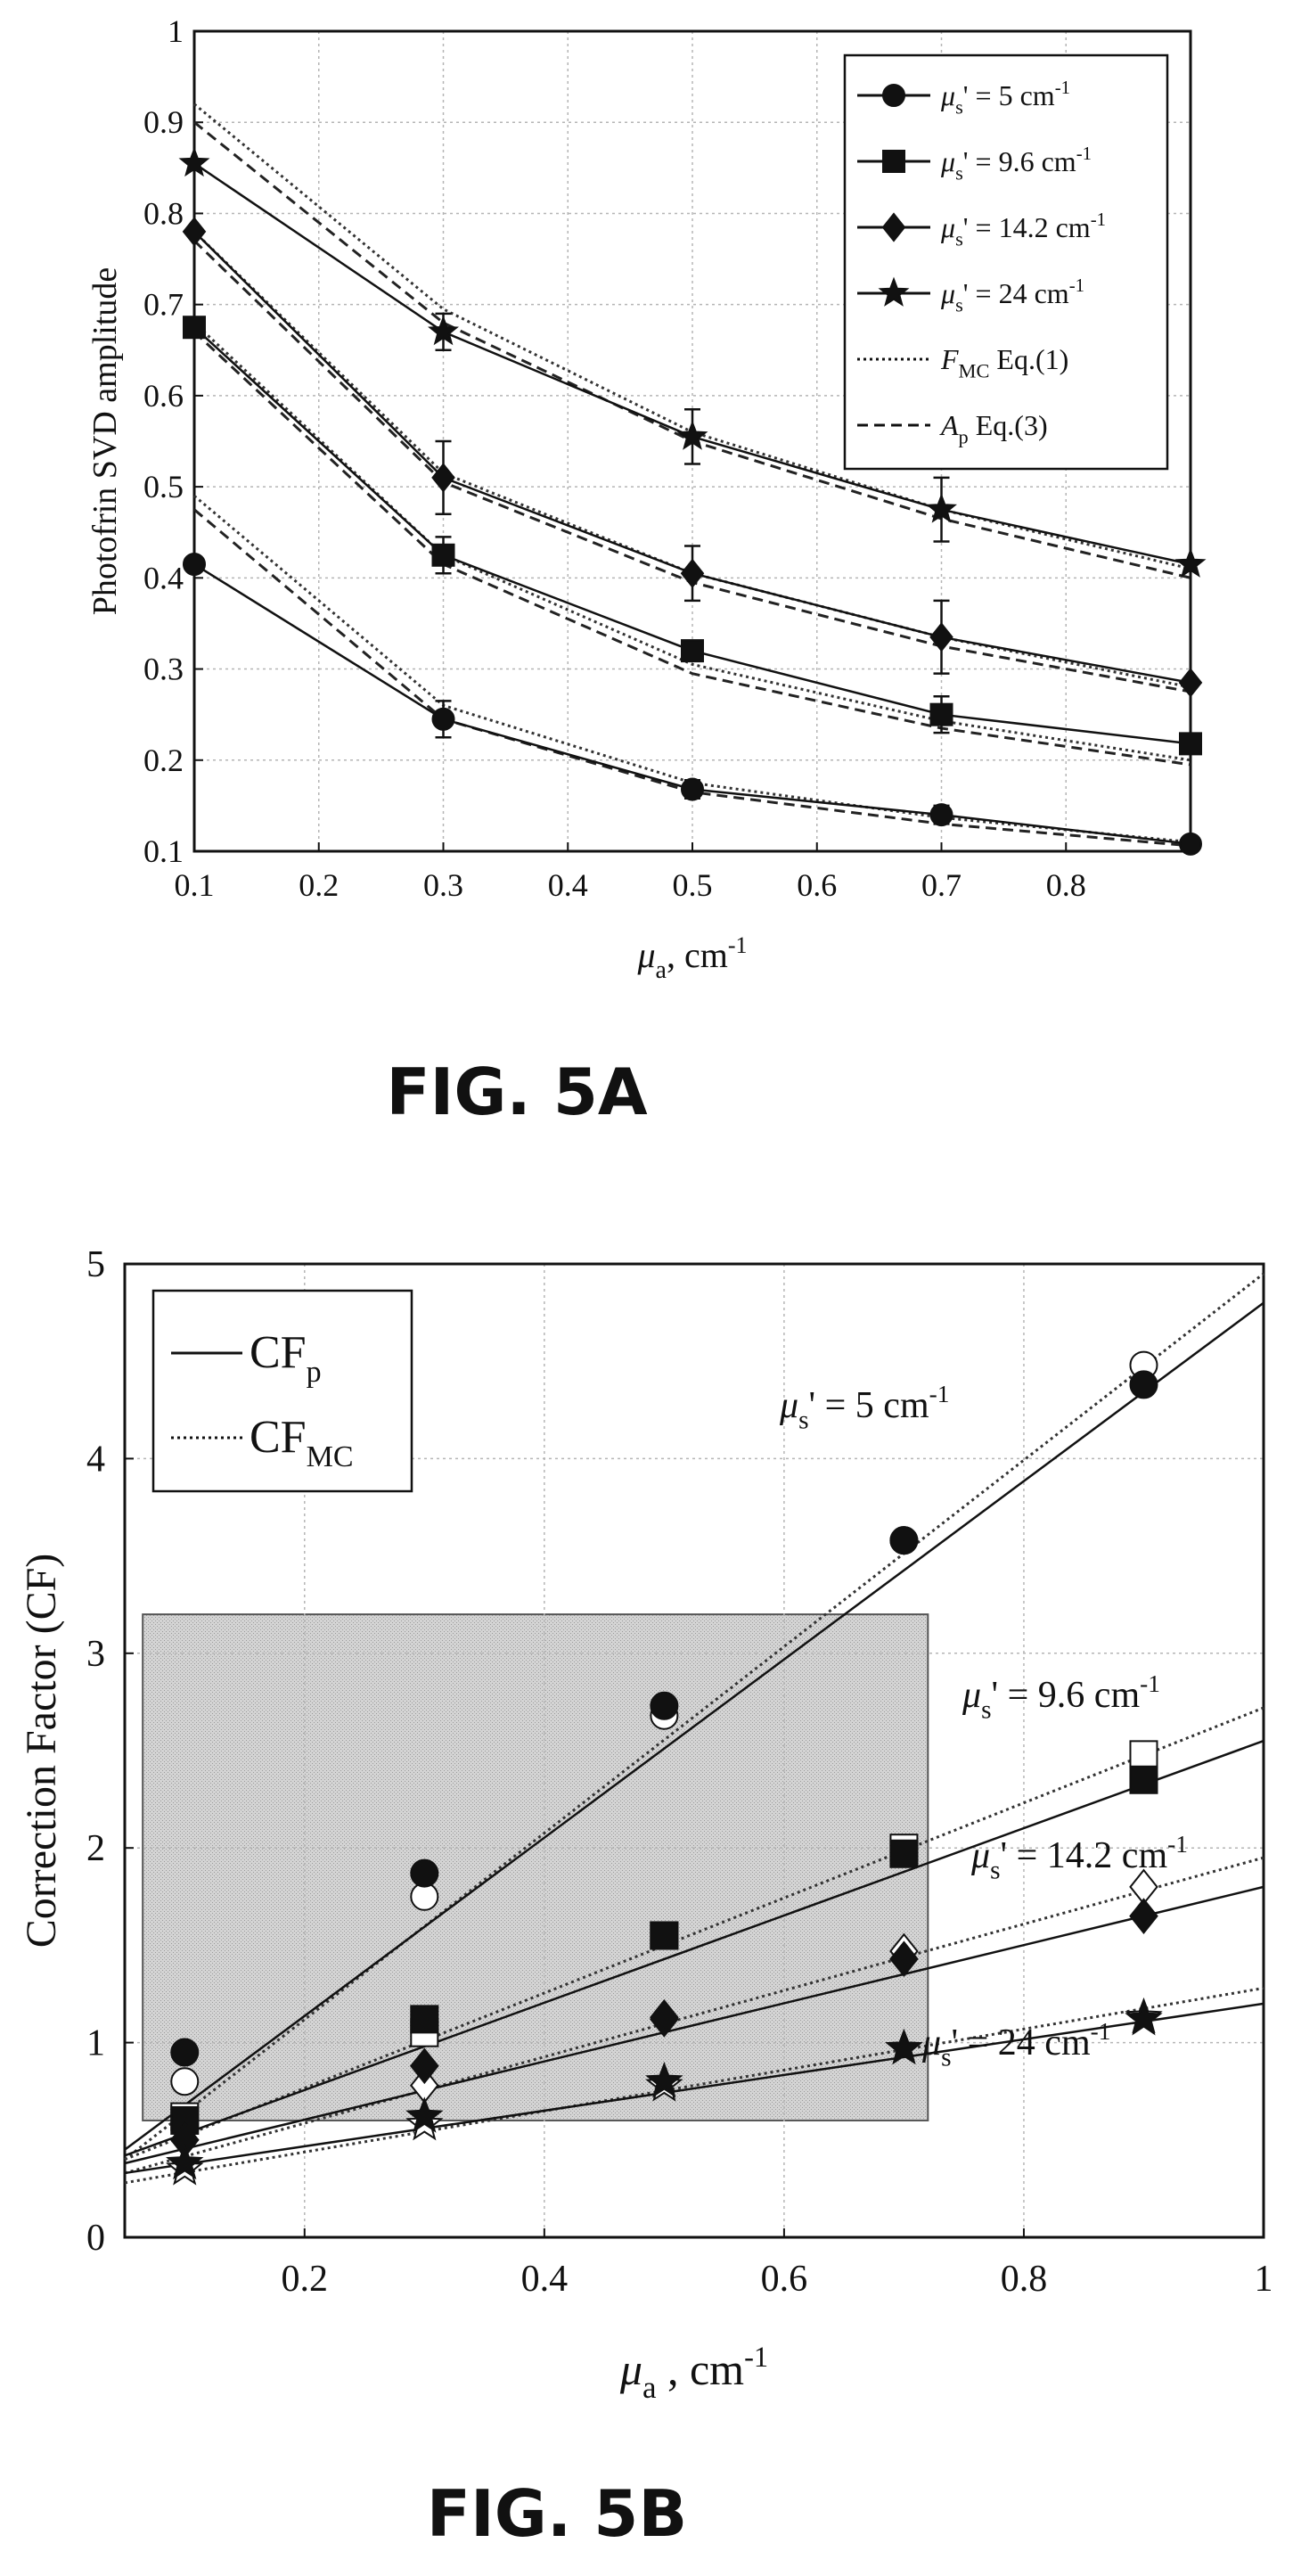  Describe the element at coordinates (1015, 2045) in the screenshot. I see `annotation-label: μs' = 24 cm-1` at that location.